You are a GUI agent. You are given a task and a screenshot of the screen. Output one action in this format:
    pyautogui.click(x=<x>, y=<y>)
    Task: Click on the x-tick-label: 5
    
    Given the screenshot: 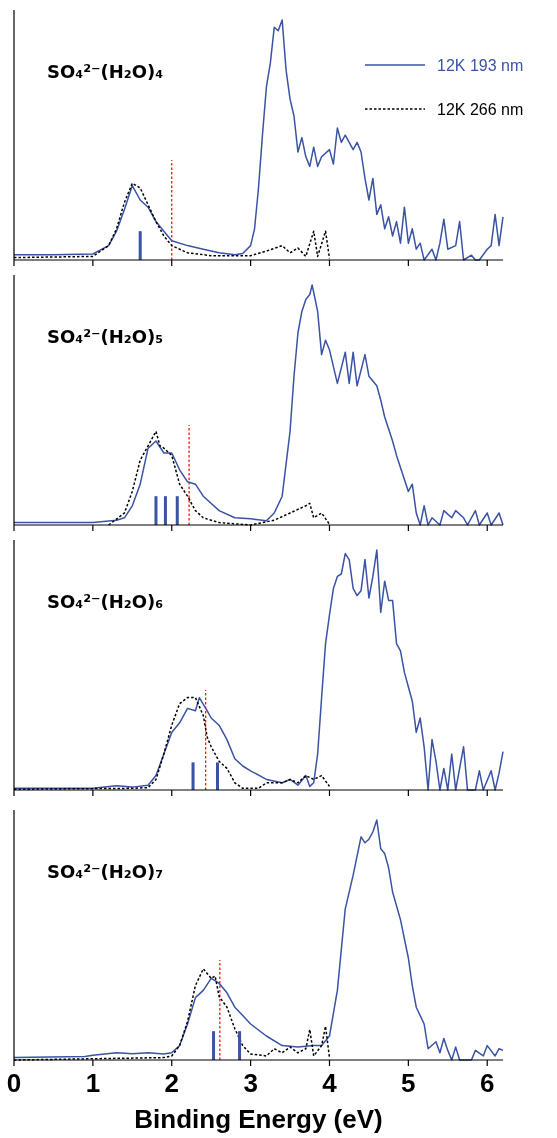 What is the action you would take?
    pyautogui.click(x=408, y=1083)
    